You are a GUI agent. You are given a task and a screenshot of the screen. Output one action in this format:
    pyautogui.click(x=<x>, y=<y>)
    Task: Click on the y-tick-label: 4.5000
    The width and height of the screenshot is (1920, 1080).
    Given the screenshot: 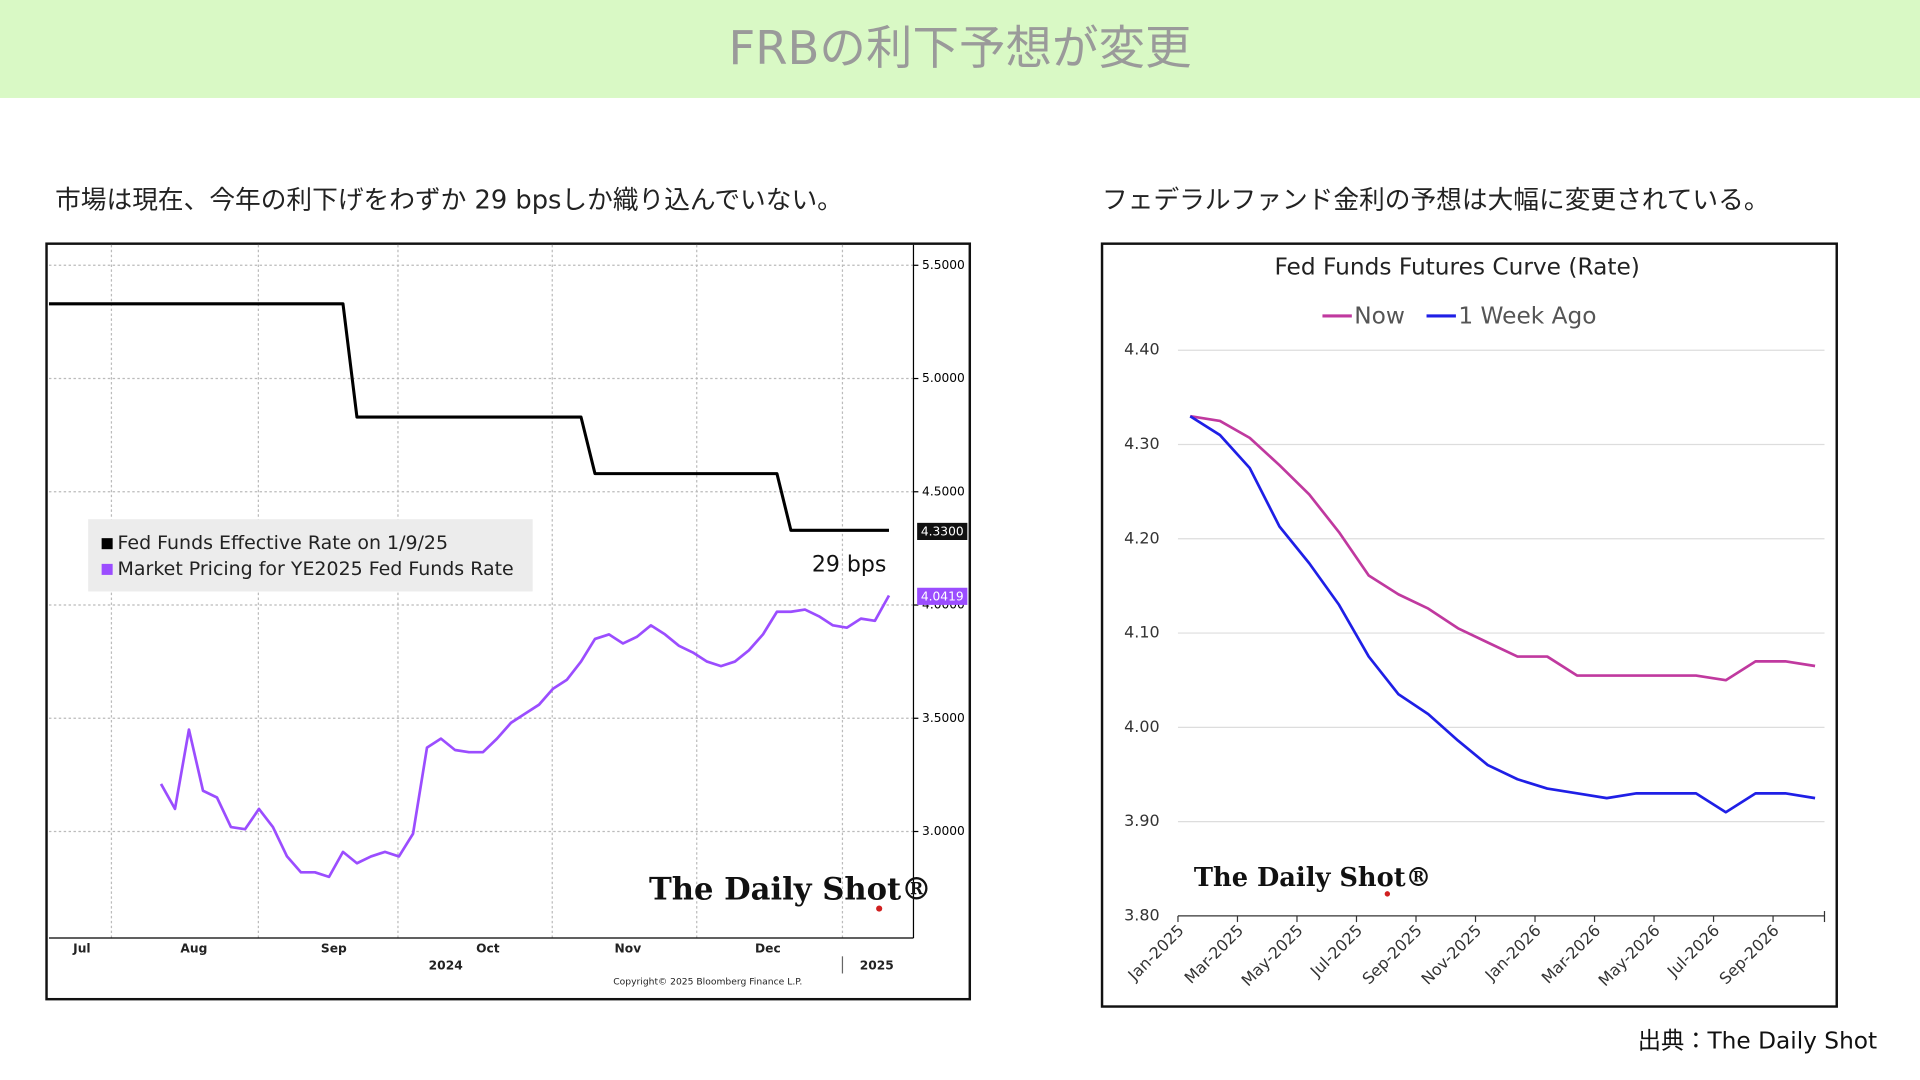 What is the action you would take?
    pyautogui.click(x=943, y=491)
    